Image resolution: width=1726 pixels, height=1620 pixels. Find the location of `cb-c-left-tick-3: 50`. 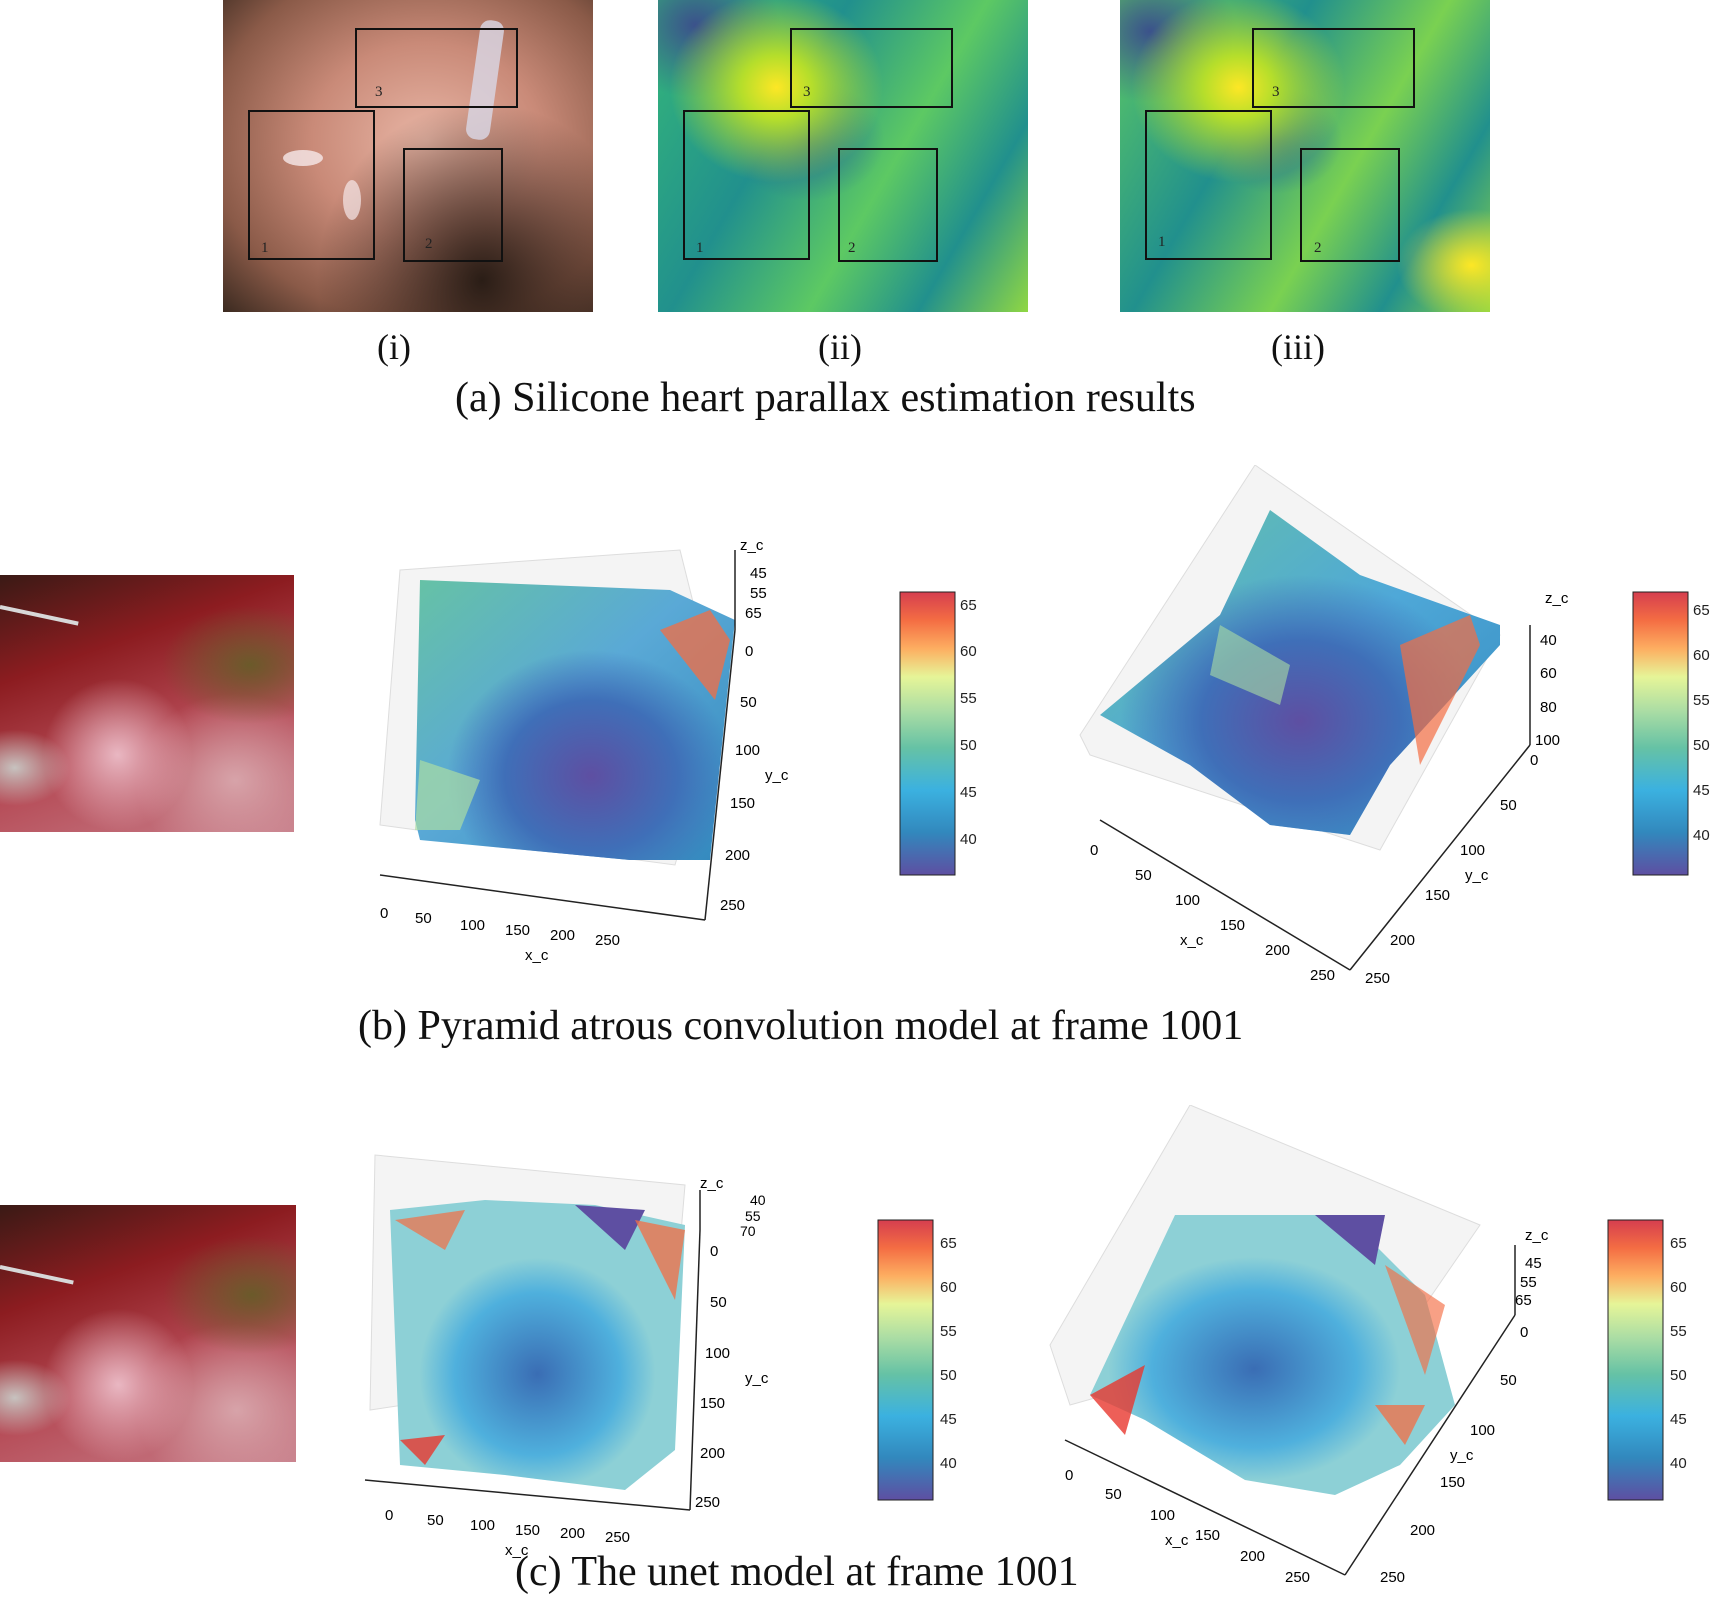

cb-c-left-tick-3: 50 is located at coordinates (948, 1375).